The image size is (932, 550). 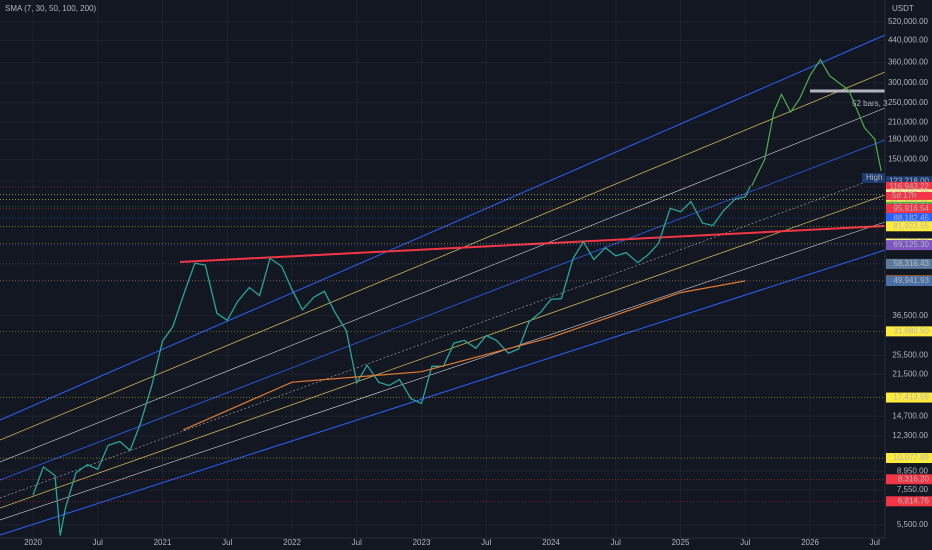 I want to click on price-tag-label: 69,125.30, so click(x=911, y=244).